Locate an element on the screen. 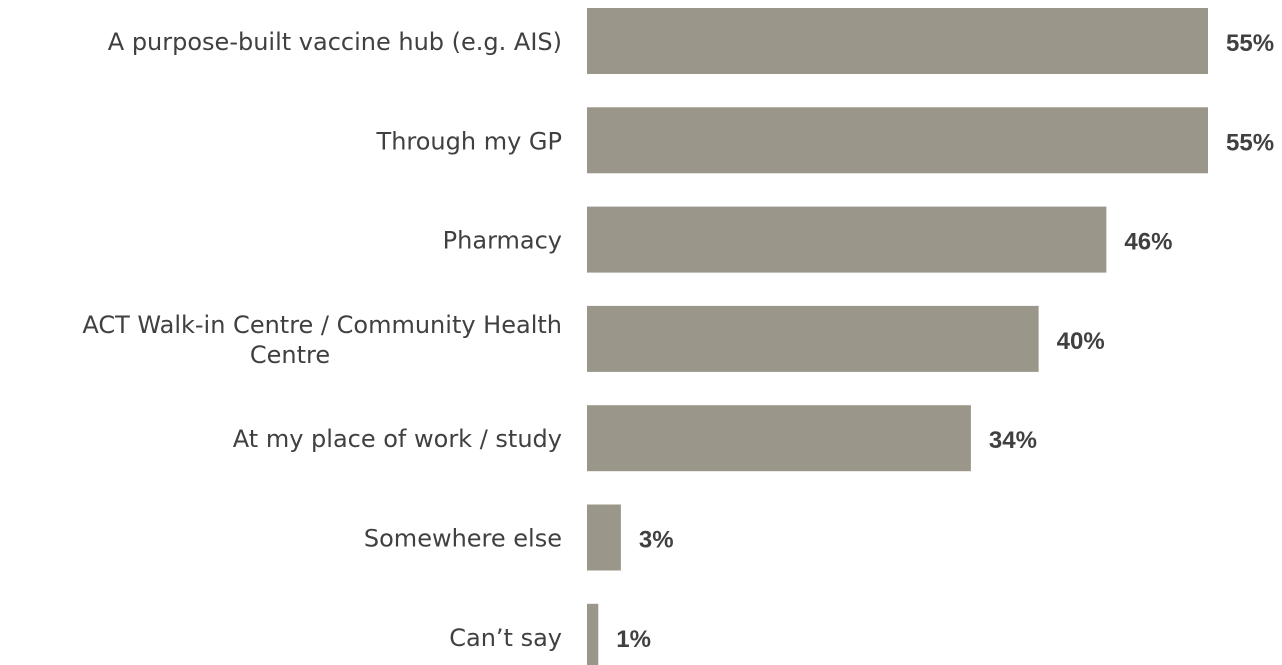 The image size is (1282, 665). value-label-6: 1% is located at coordinates (633, 639).